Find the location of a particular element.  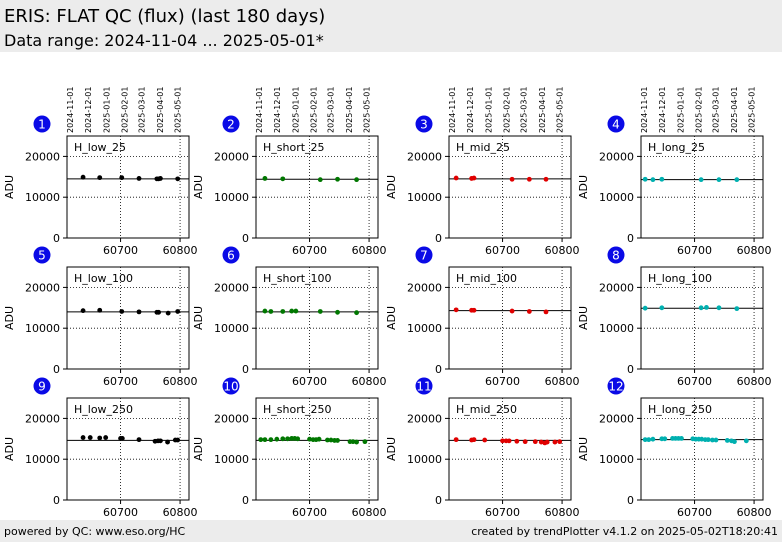

page-subtitle: Data range: 2024-11-04 ... 2025-05-01* is located at coordinates (164, 40).